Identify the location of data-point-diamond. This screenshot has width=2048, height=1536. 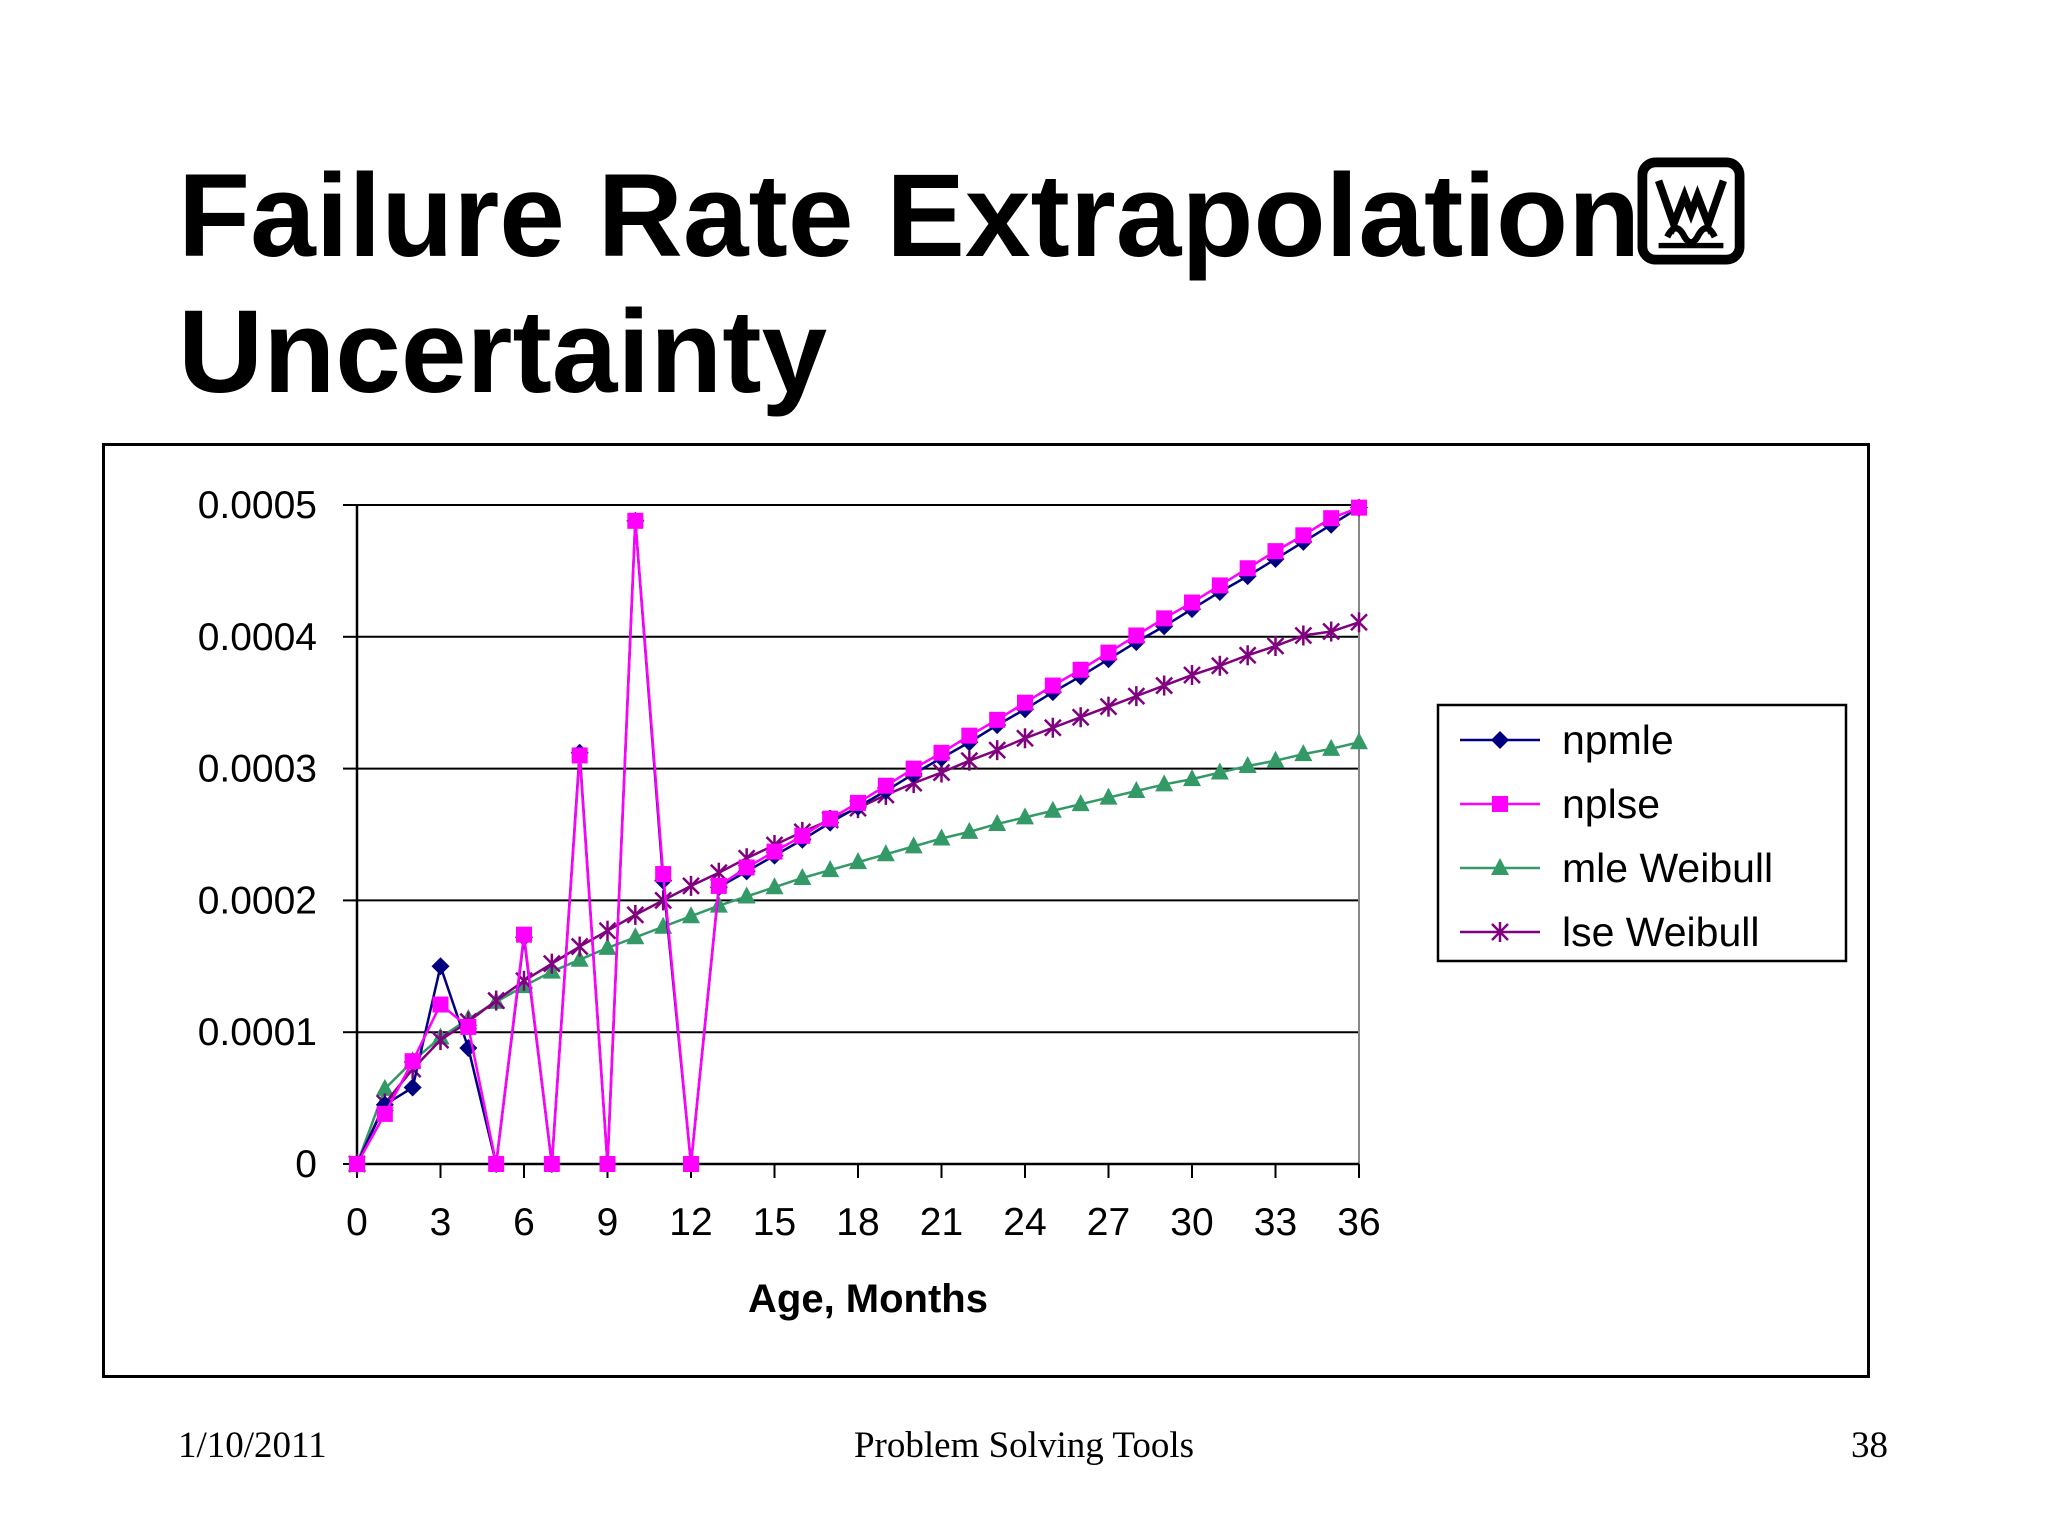
(412, 1087).